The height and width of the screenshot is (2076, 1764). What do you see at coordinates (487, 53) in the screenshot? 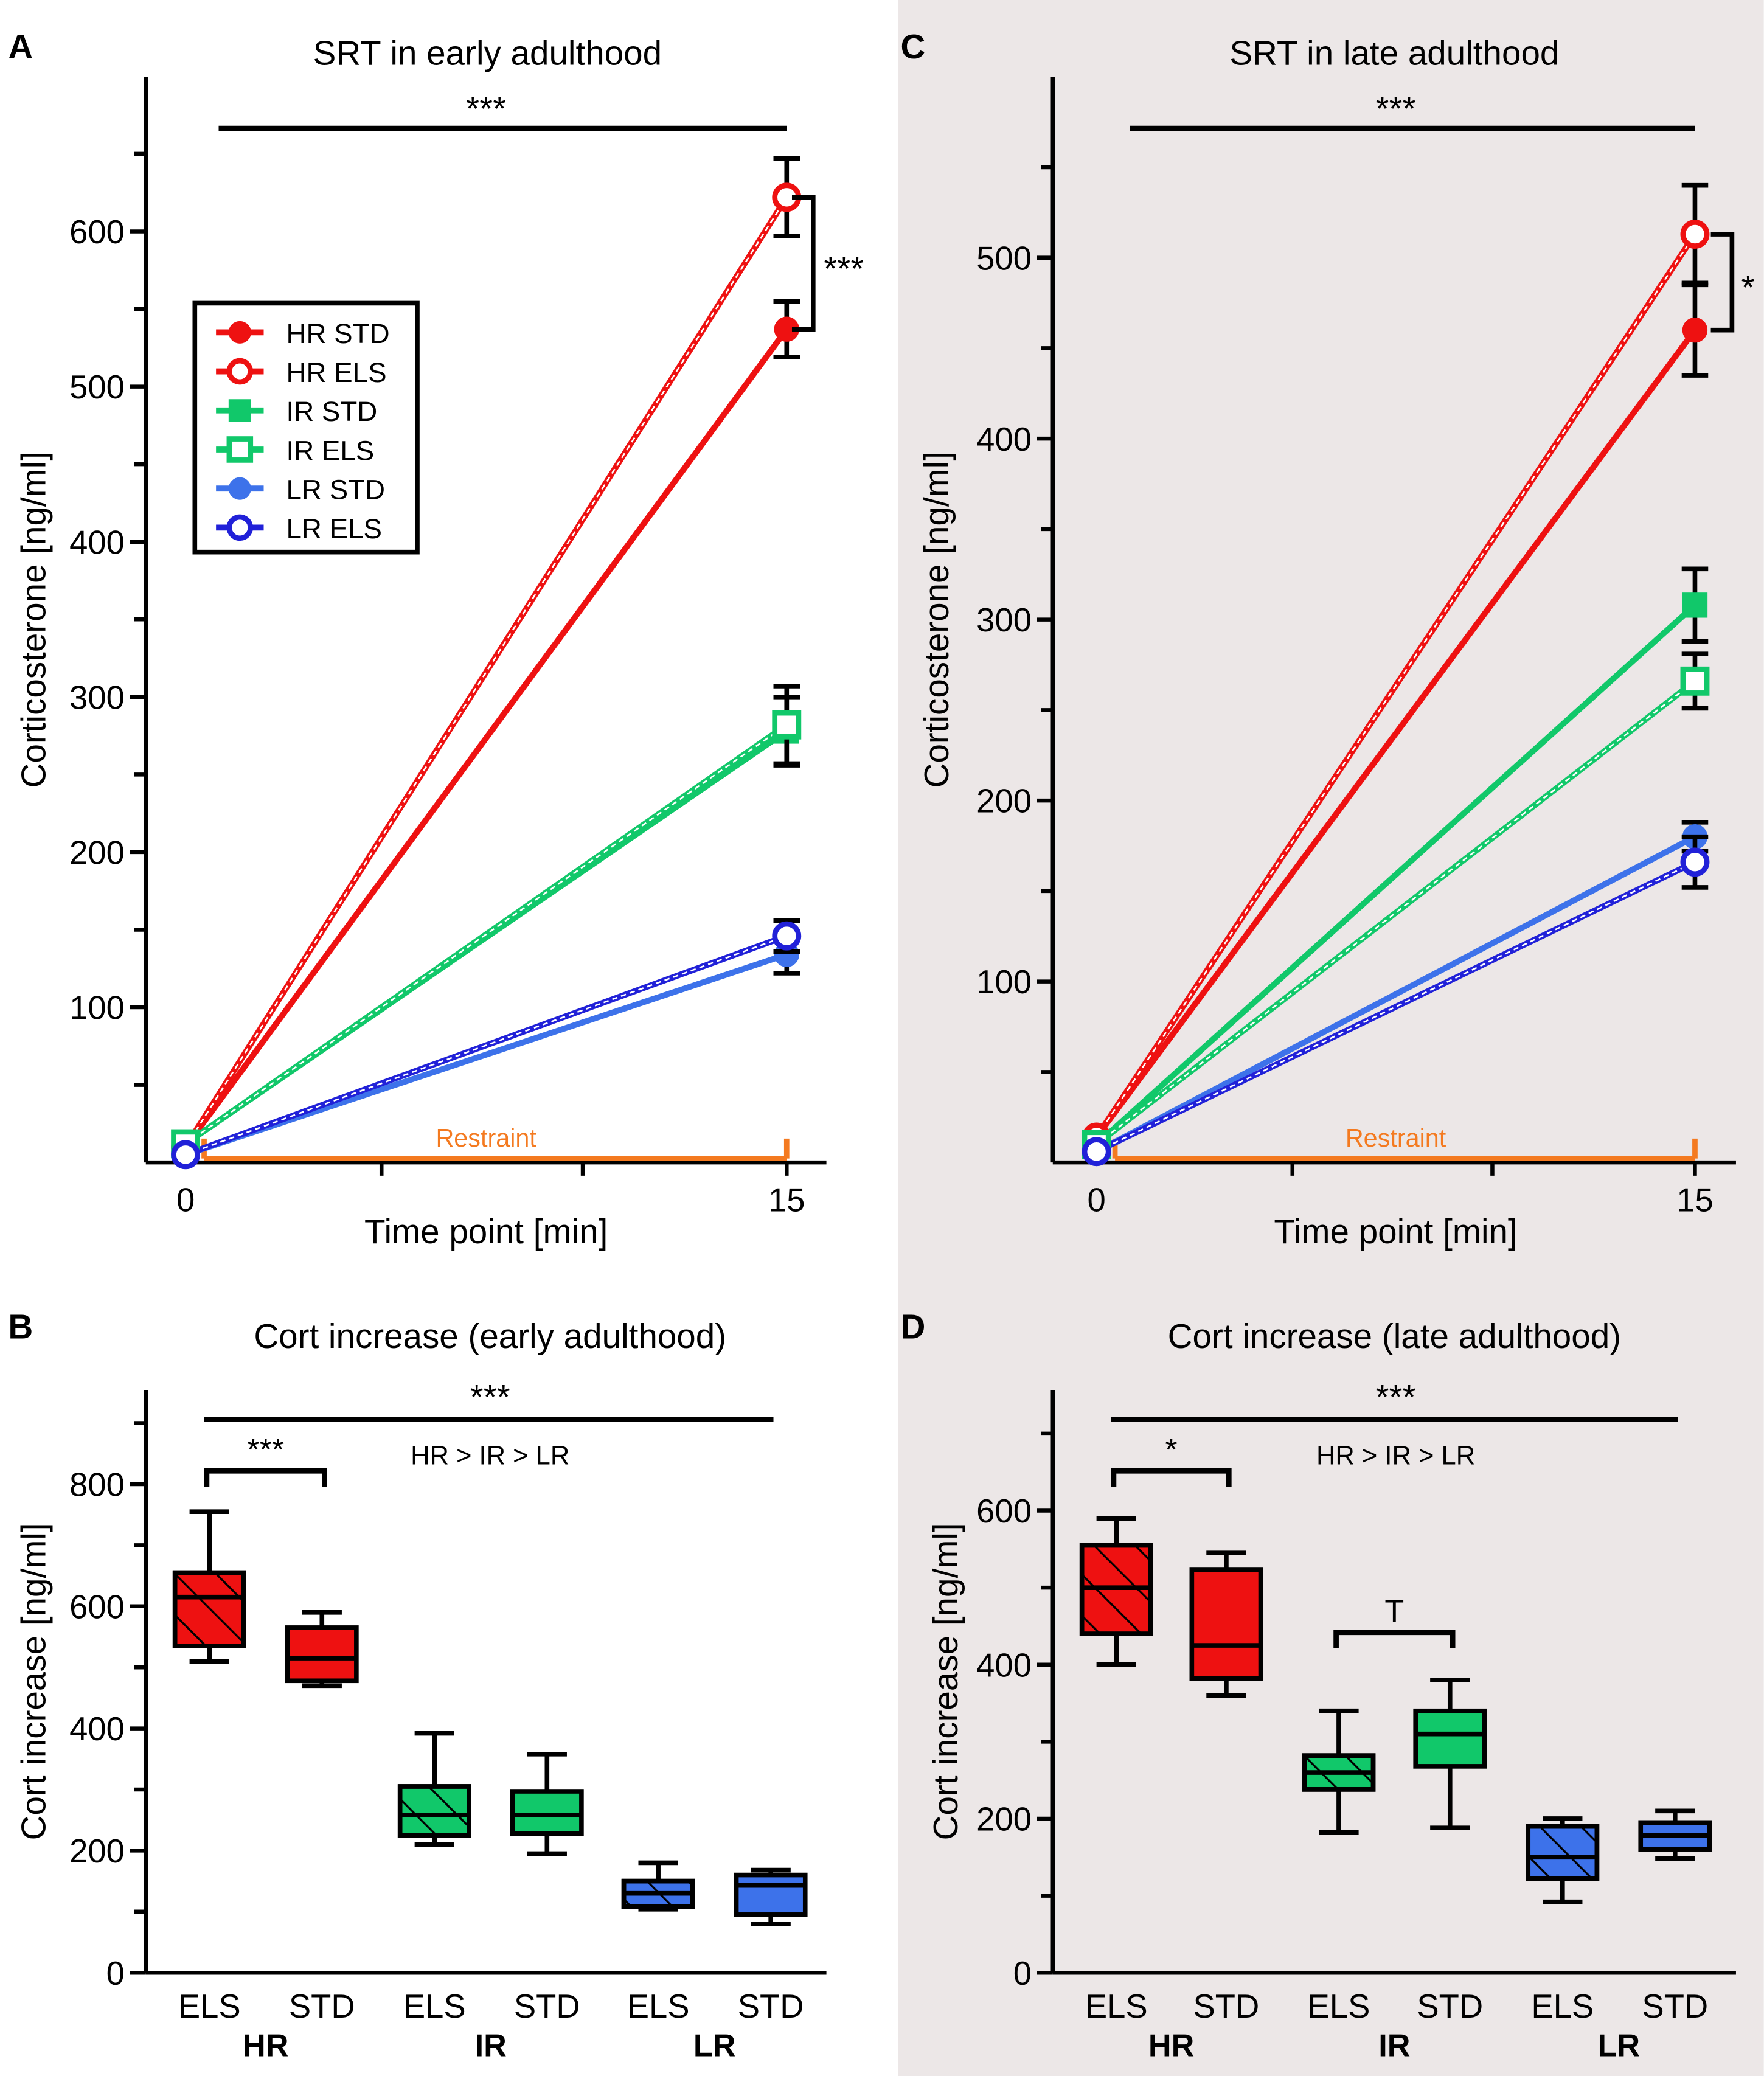
I see `chart-title: SRT in early adulthood` at bounding box center [487, 53].